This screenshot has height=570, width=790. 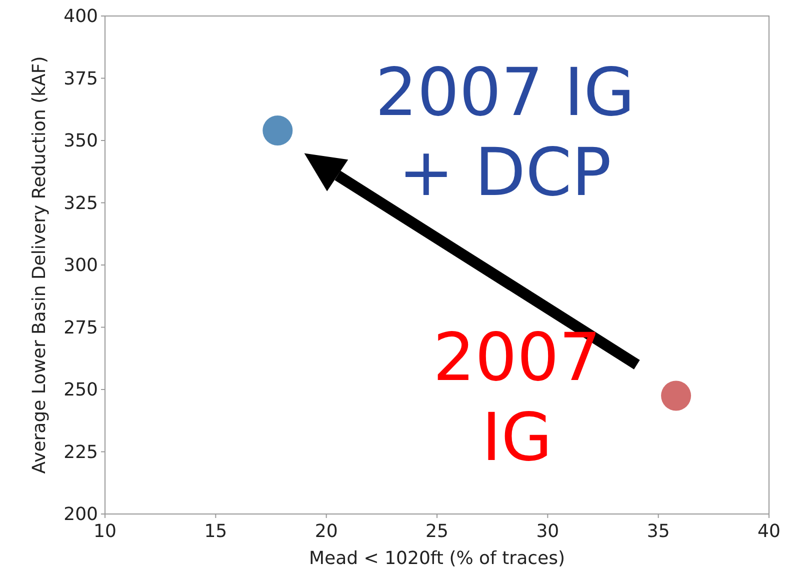 What do you see at coordinates (81, 141) in the screenshot?
I see `y-tick-label: 350` at bounding box center [81, 141].